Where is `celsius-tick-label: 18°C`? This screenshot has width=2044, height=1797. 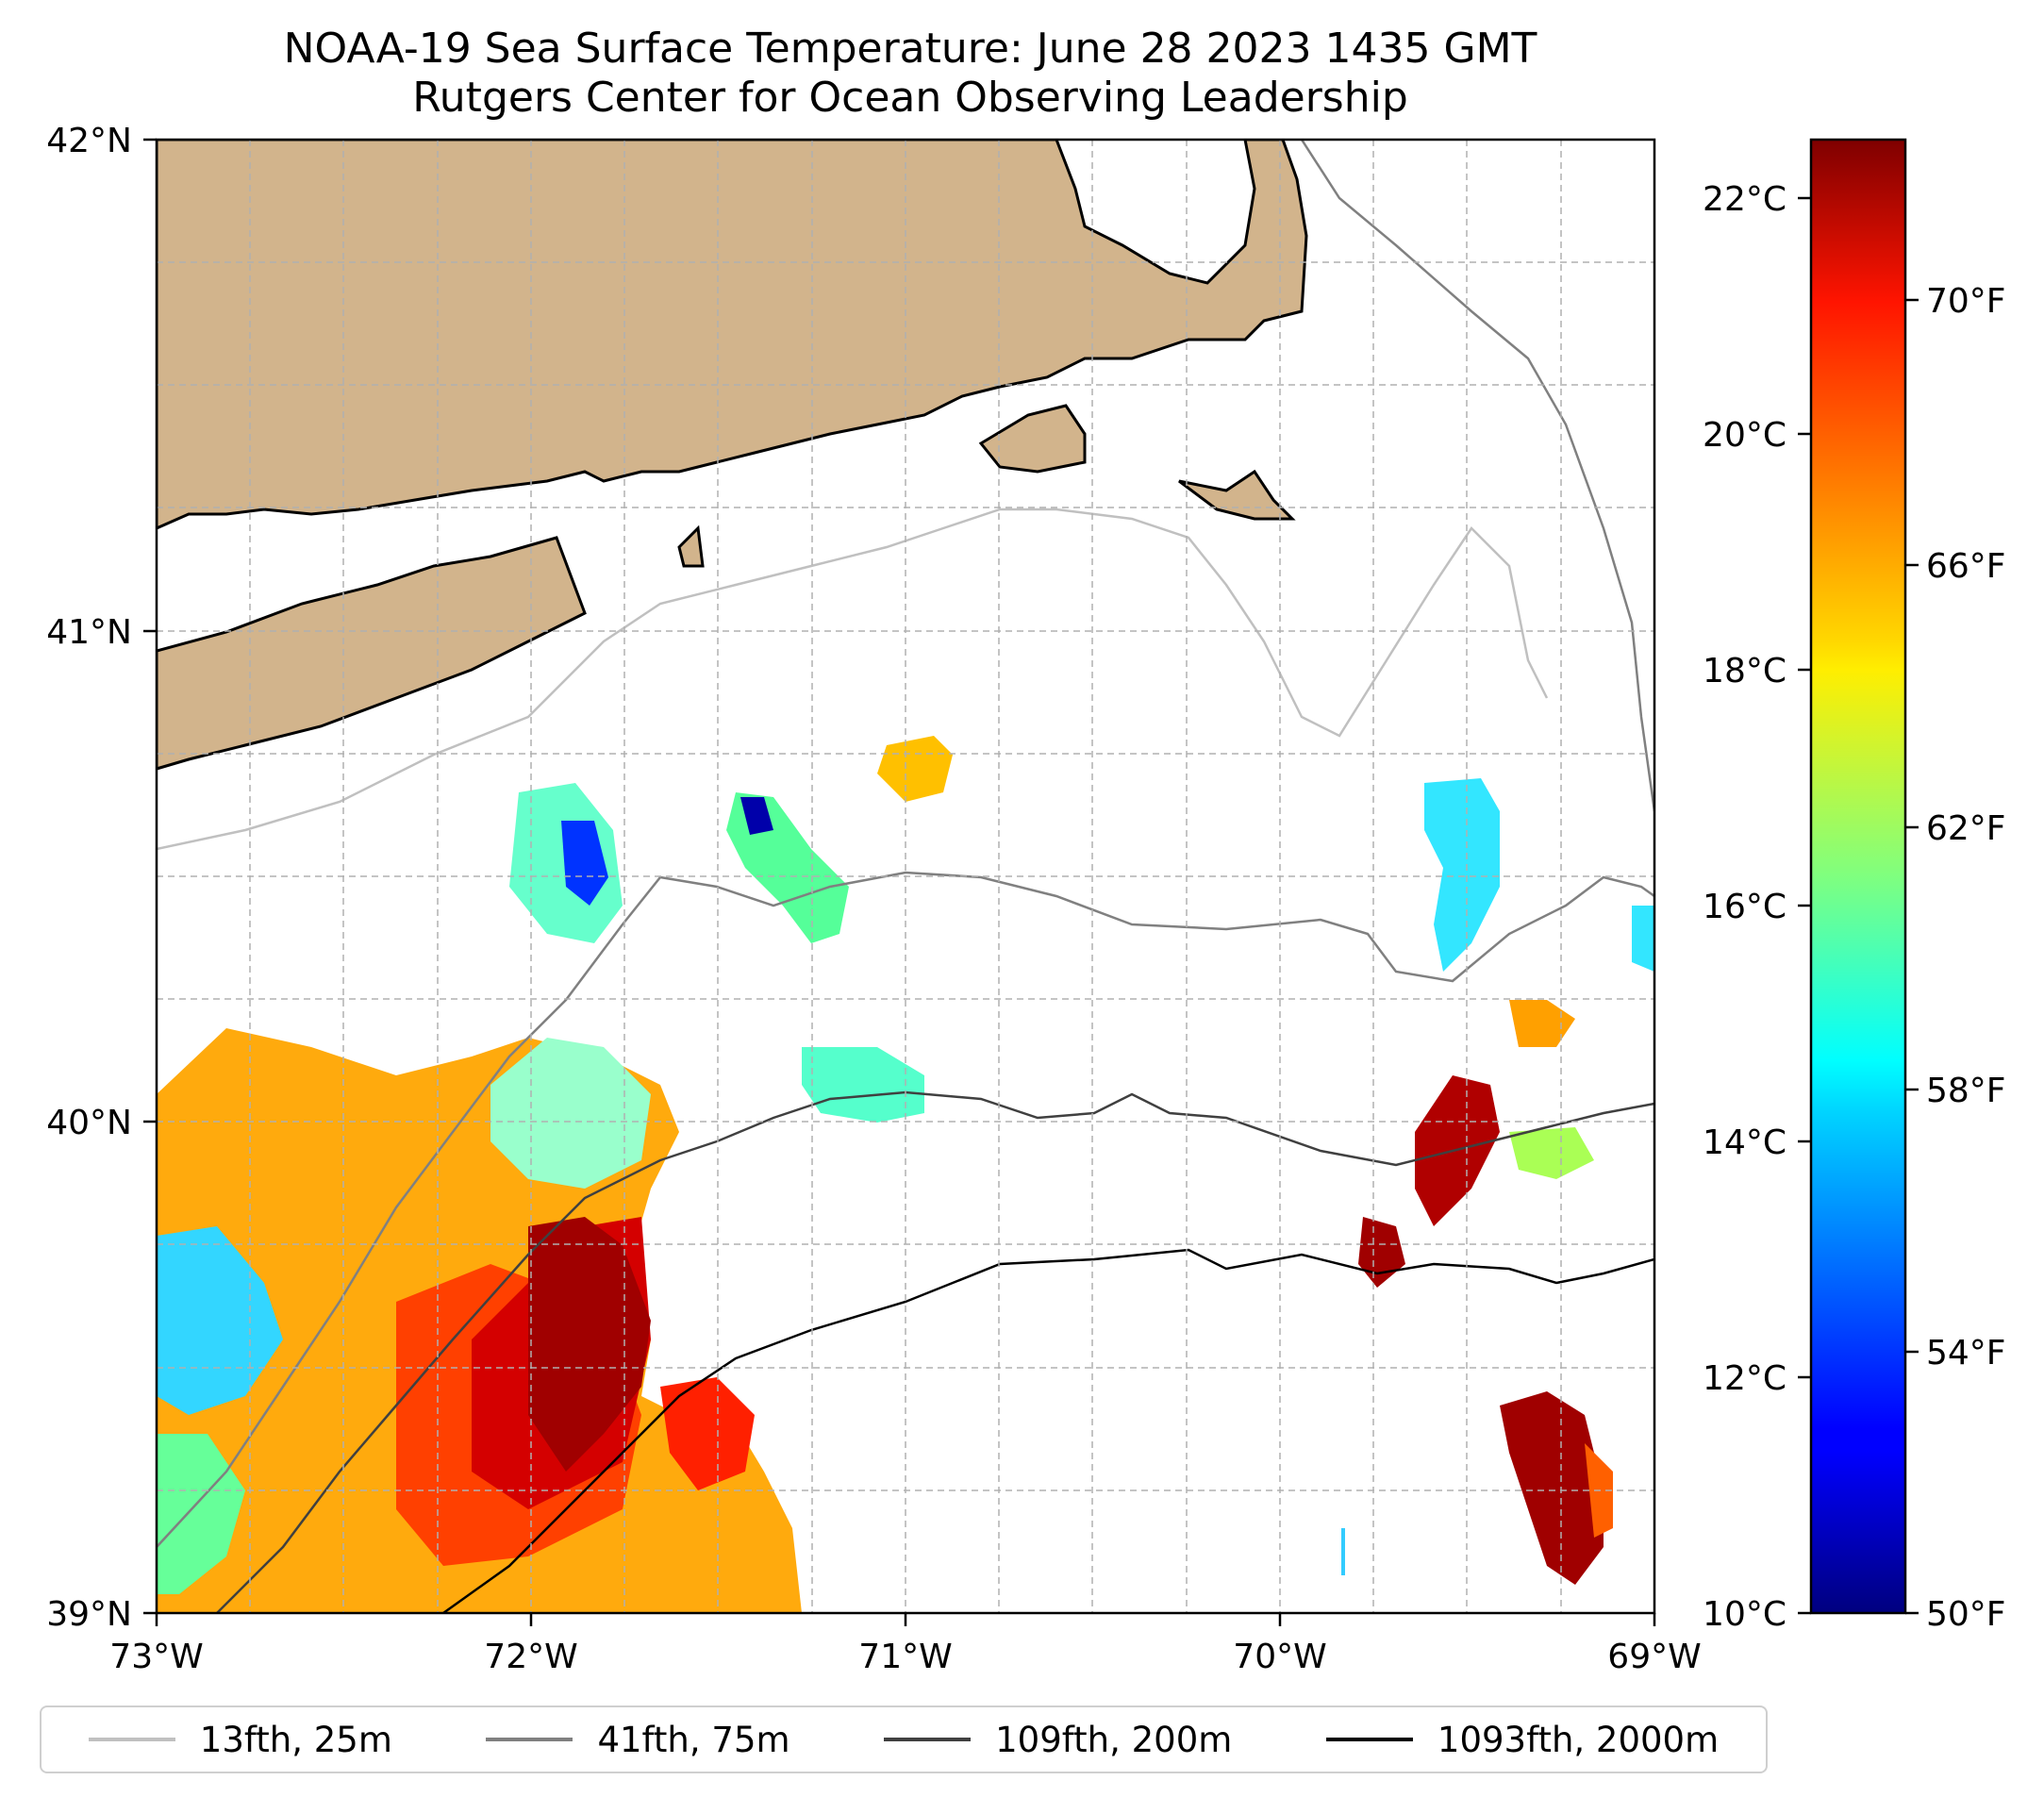
celsius-tick-label: 18°C is located at coordinates (1745, 671).